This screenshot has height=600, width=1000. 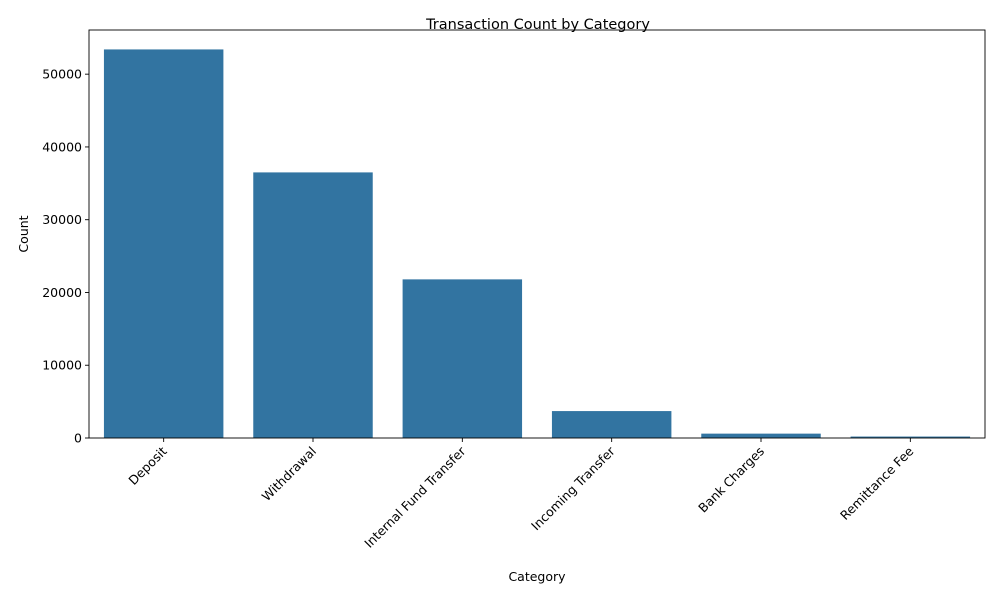 I want to click on bar-bank-charges, so click(x=761, y=435).